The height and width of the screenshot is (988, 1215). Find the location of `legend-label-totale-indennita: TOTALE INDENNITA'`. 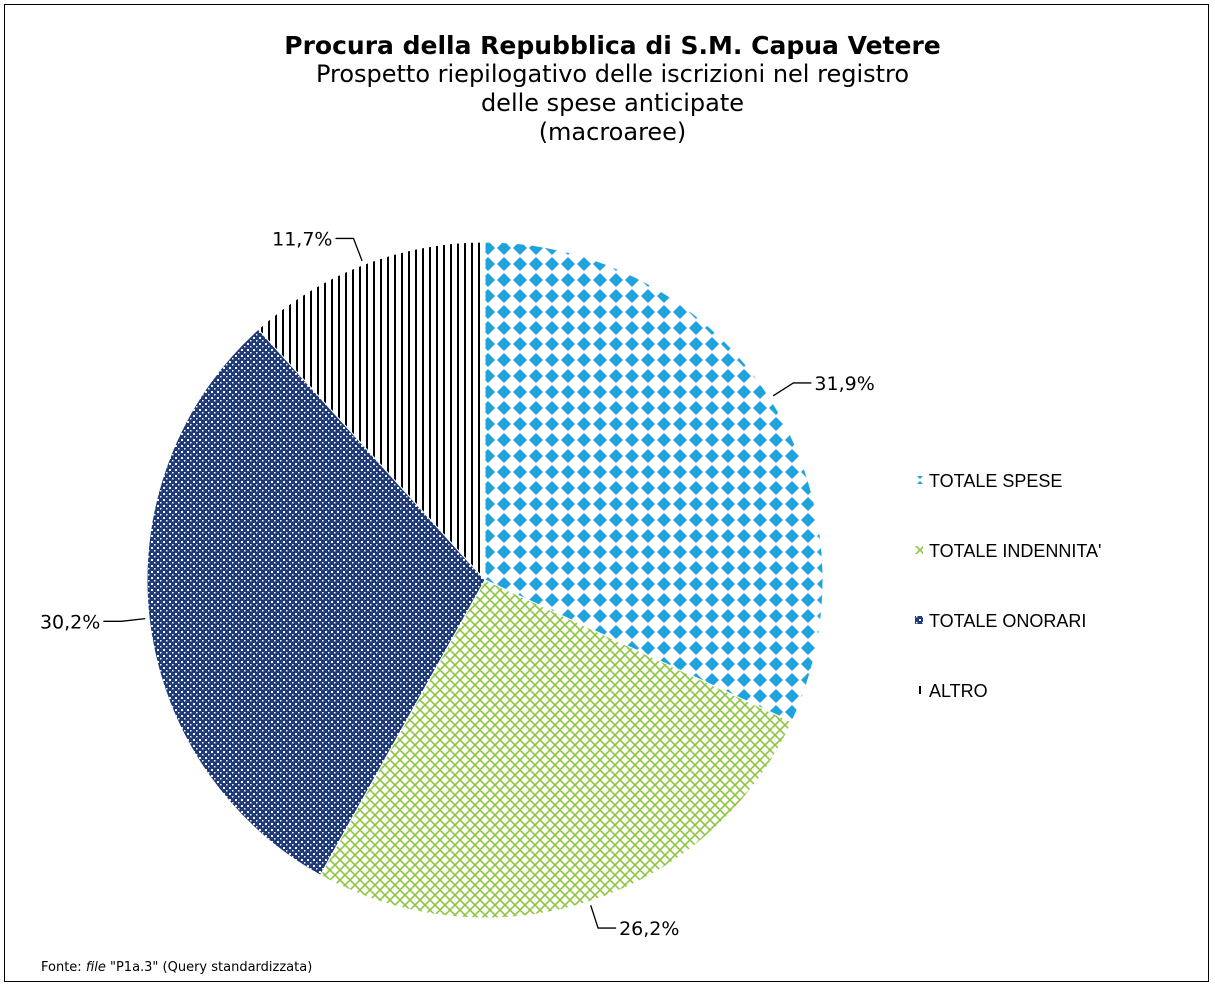

legend-label-totale-indennita: TOTALE INDENNITA' is located at coordinates (1015, 551).